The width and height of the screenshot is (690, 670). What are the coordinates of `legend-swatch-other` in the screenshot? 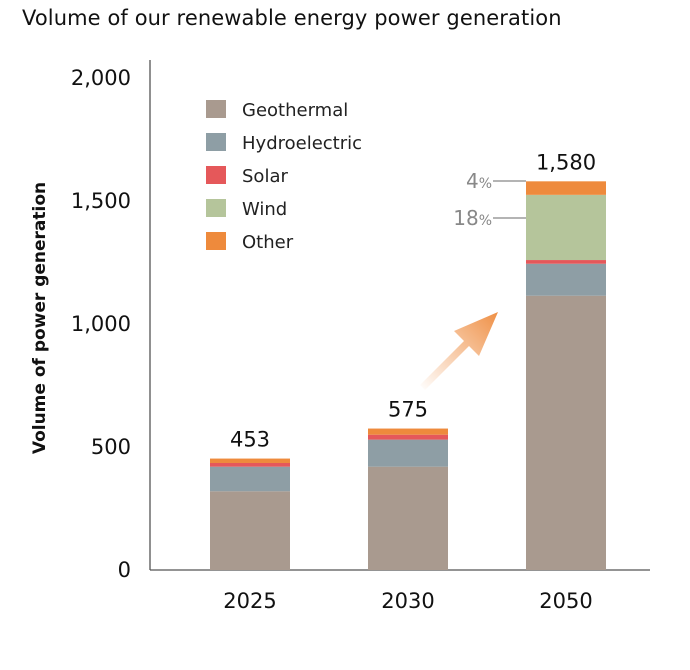 It's located at (216, 241).